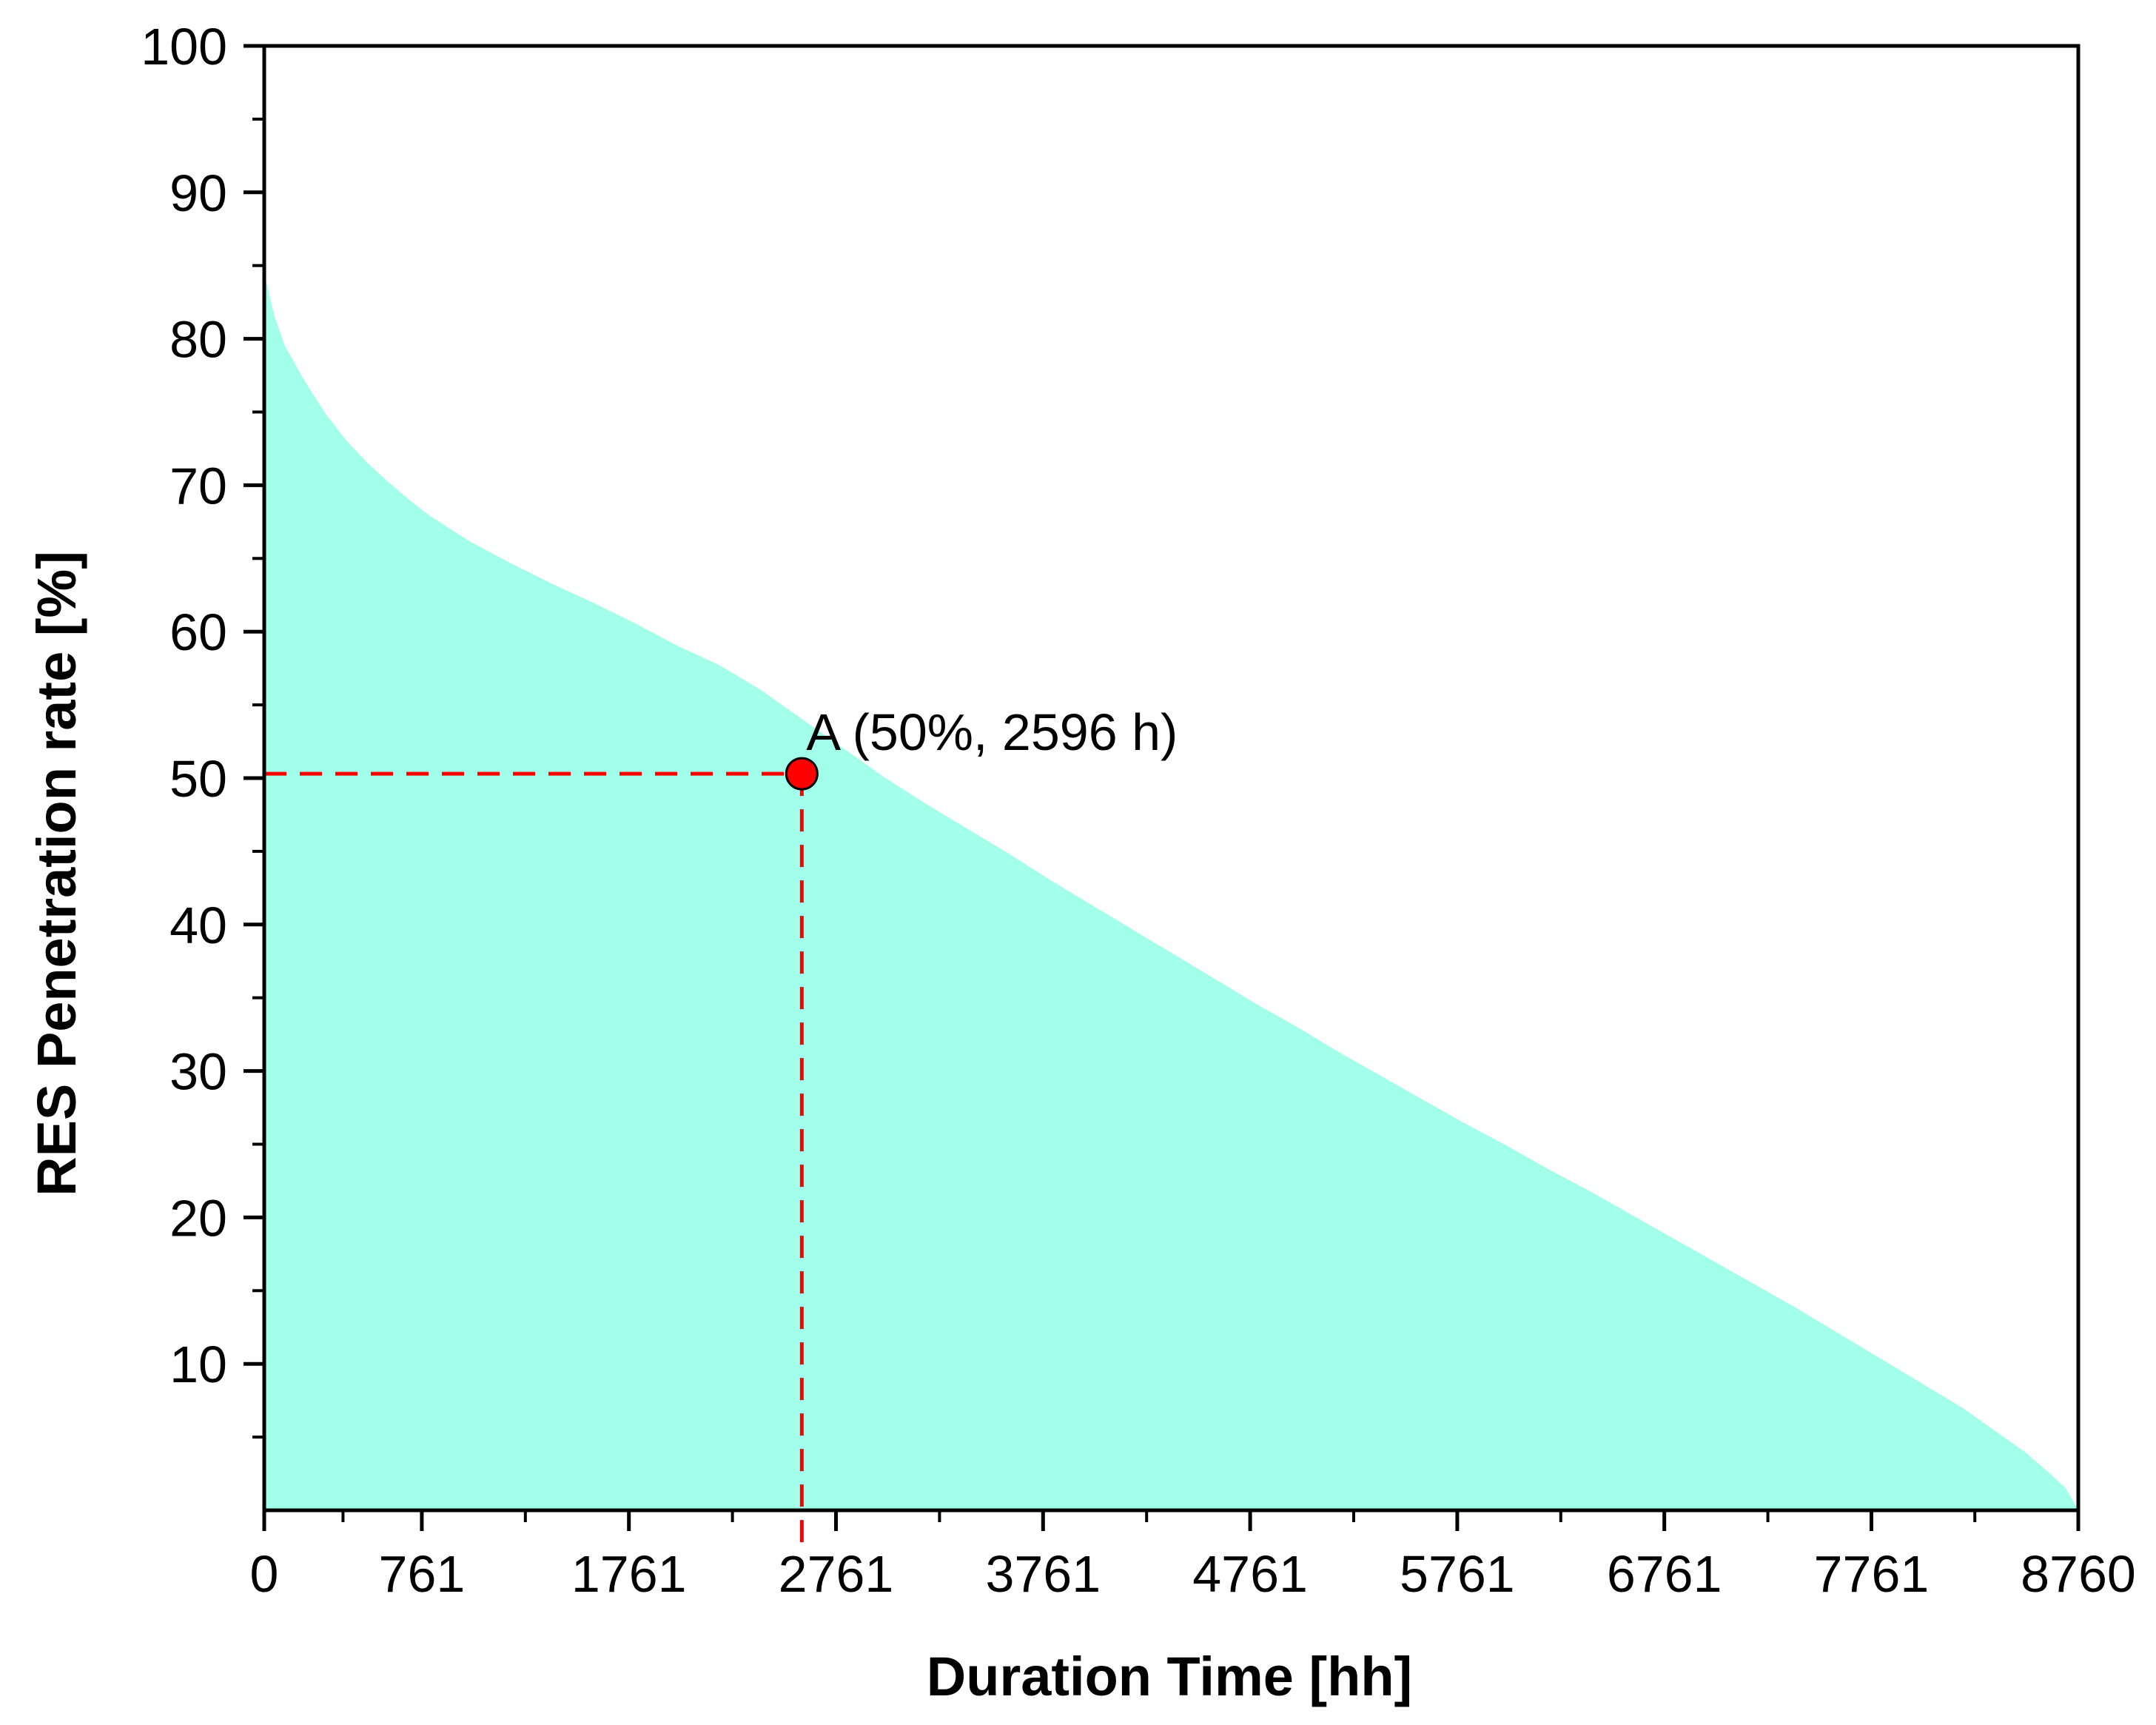 The width and height of the screenshot is (2156, 1725). I want to click on y-tick-label: 40, so click(198, 925).